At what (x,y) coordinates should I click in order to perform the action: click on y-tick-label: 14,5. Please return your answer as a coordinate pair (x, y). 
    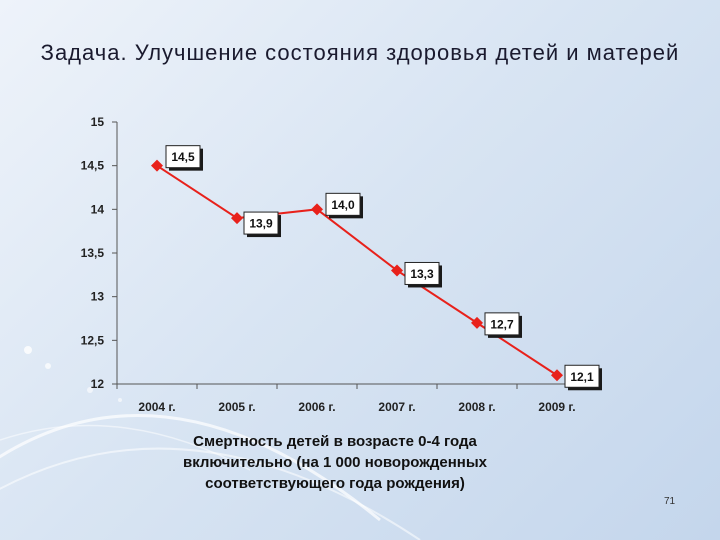
    Looking at the image, I should click on (93, 166).